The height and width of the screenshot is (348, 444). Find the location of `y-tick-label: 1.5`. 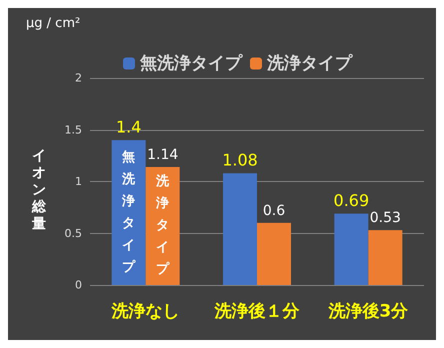

y-tick-label: 1.5 is located at coordinates (73, 129).